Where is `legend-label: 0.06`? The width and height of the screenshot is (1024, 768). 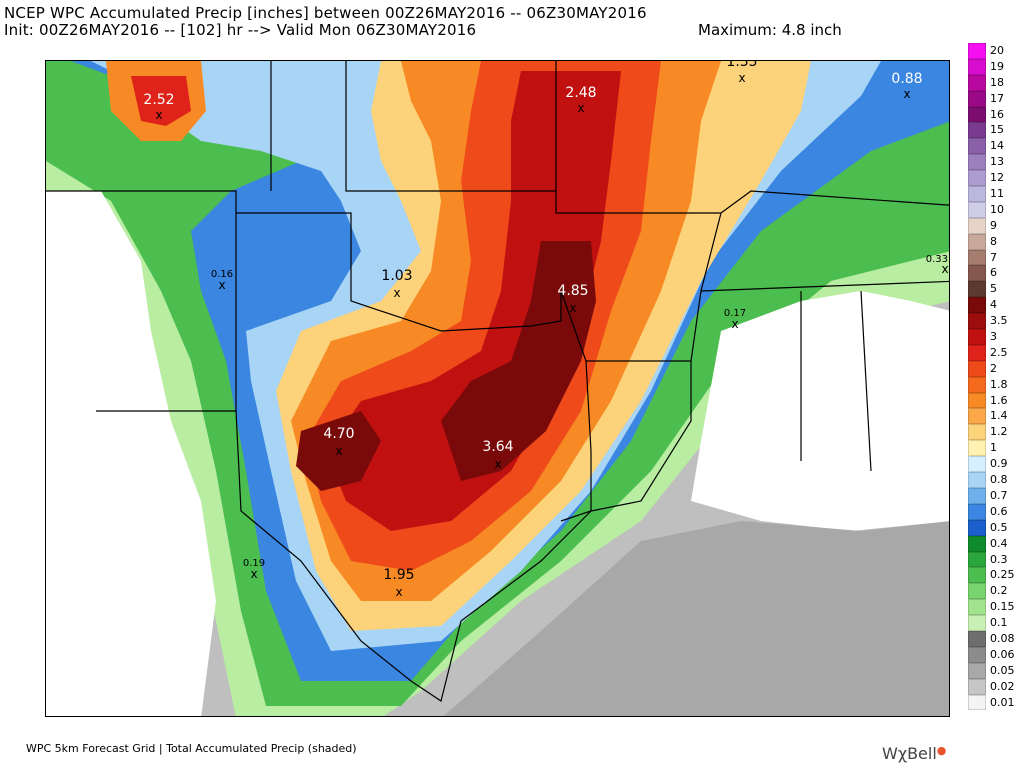
legend-label: 0.06 is located at coordinates (1002, 654).